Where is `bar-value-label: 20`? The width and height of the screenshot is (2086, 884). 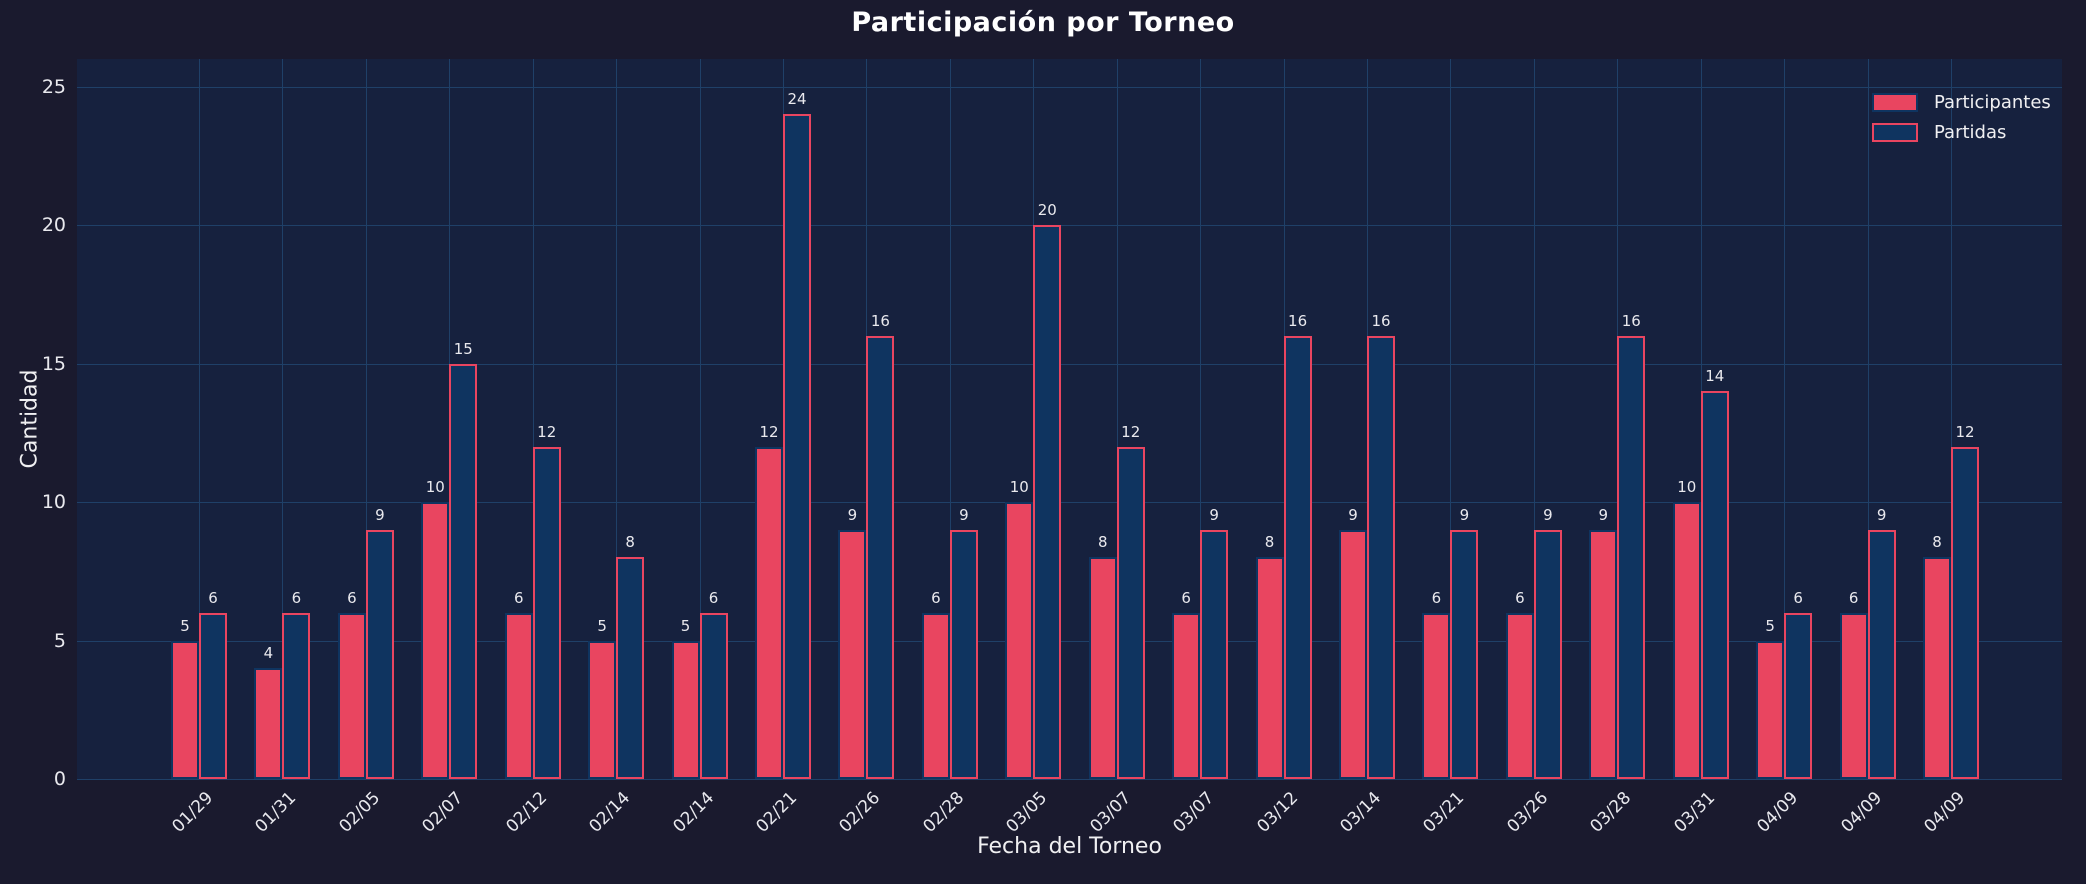
bar-value-label: 20 is located at coordinates (1047, 210).